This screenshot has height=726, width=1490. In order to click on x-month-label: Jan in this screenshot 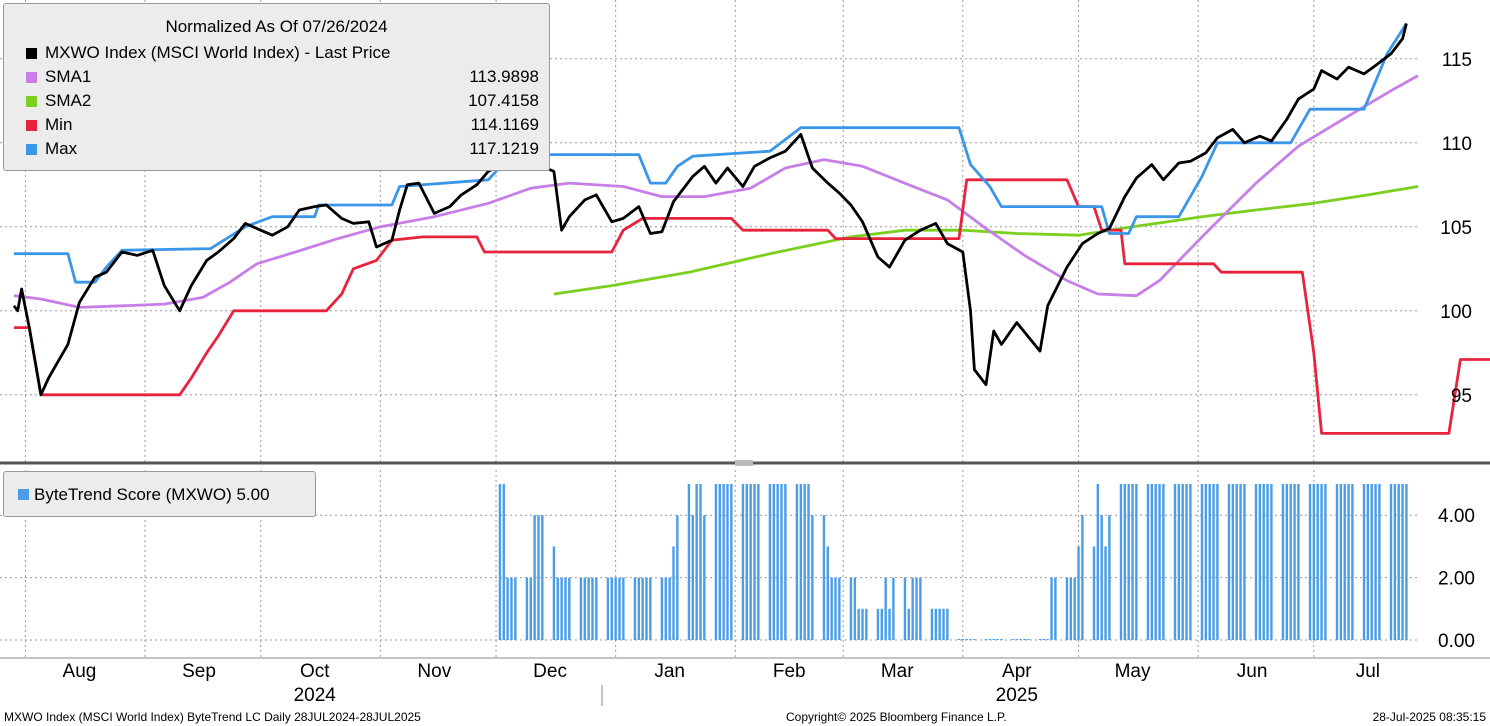, I will do `click(669, 671)`.